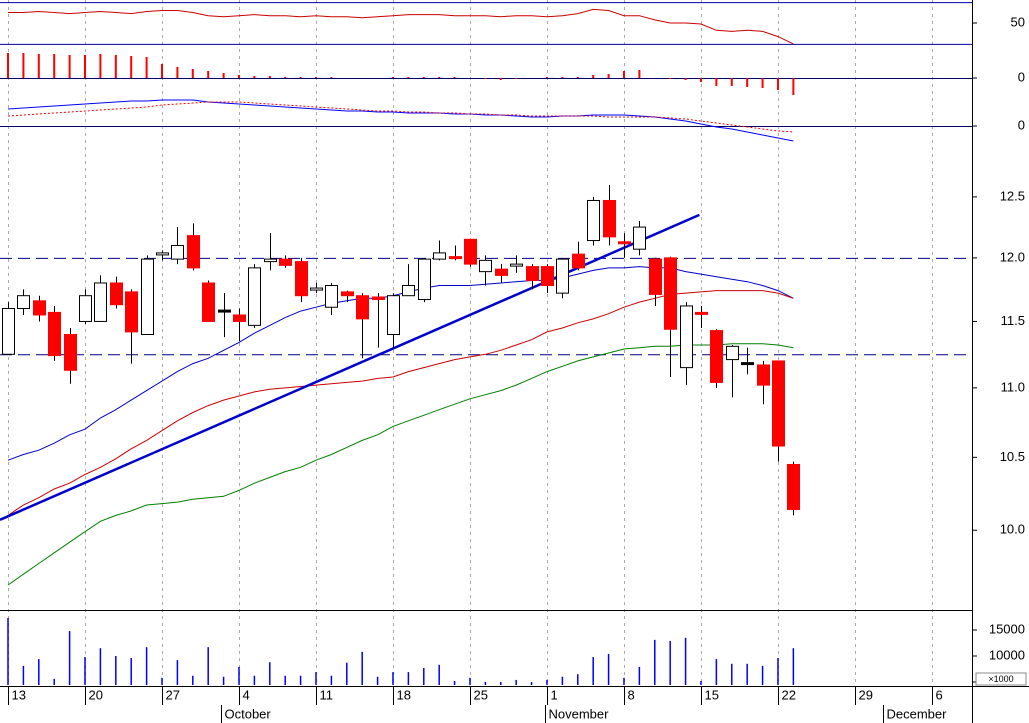 This screenshot has height=723, width=1029. What do you see at coordinates (404, 694) in the screenshot?
I see `x-tick-label: 18` at bounding box center [404, 694].